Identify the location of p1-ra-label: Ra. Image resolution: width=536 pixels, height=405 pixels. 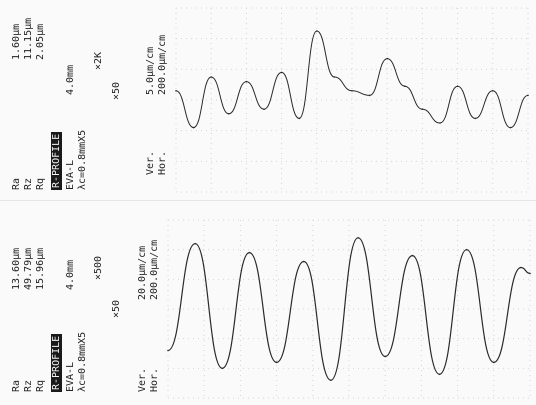
(16, 183).